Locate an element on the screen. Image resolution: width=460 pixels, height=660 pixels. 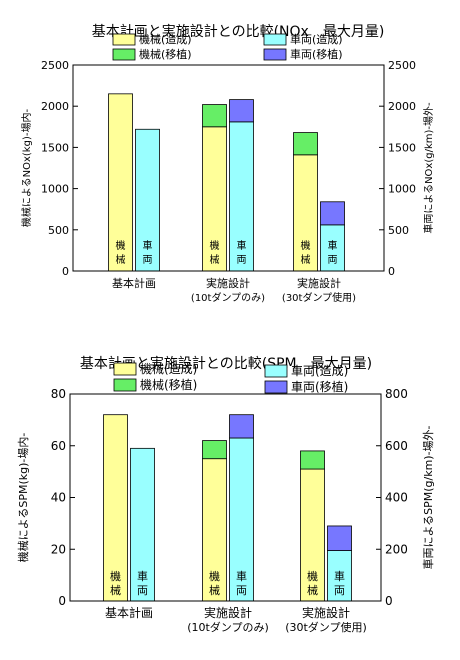
y-tick-label-right: 2000 is located at coordinates (402, 106).